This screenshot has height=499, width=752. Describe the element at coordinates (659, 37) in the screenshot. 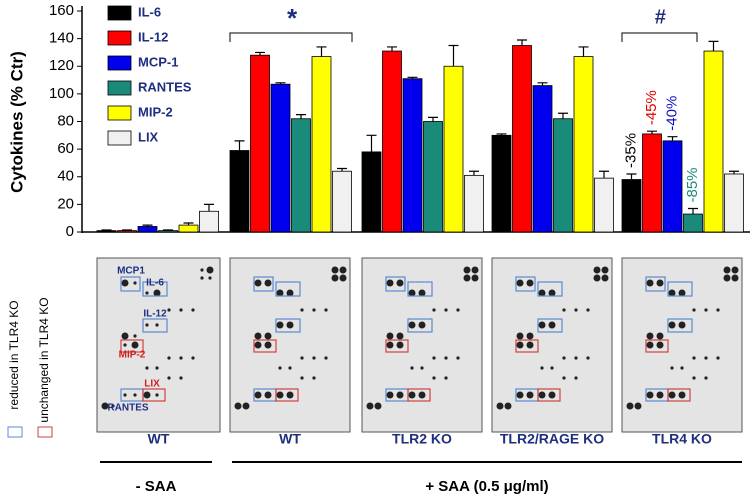

I see `bracket` at that location.